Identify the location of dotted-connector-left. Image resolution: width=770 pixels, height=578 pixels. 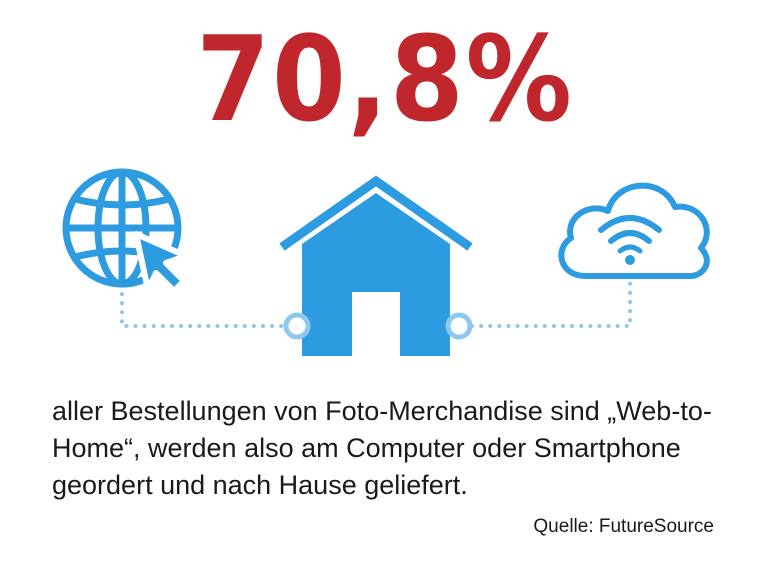
(203, 310).